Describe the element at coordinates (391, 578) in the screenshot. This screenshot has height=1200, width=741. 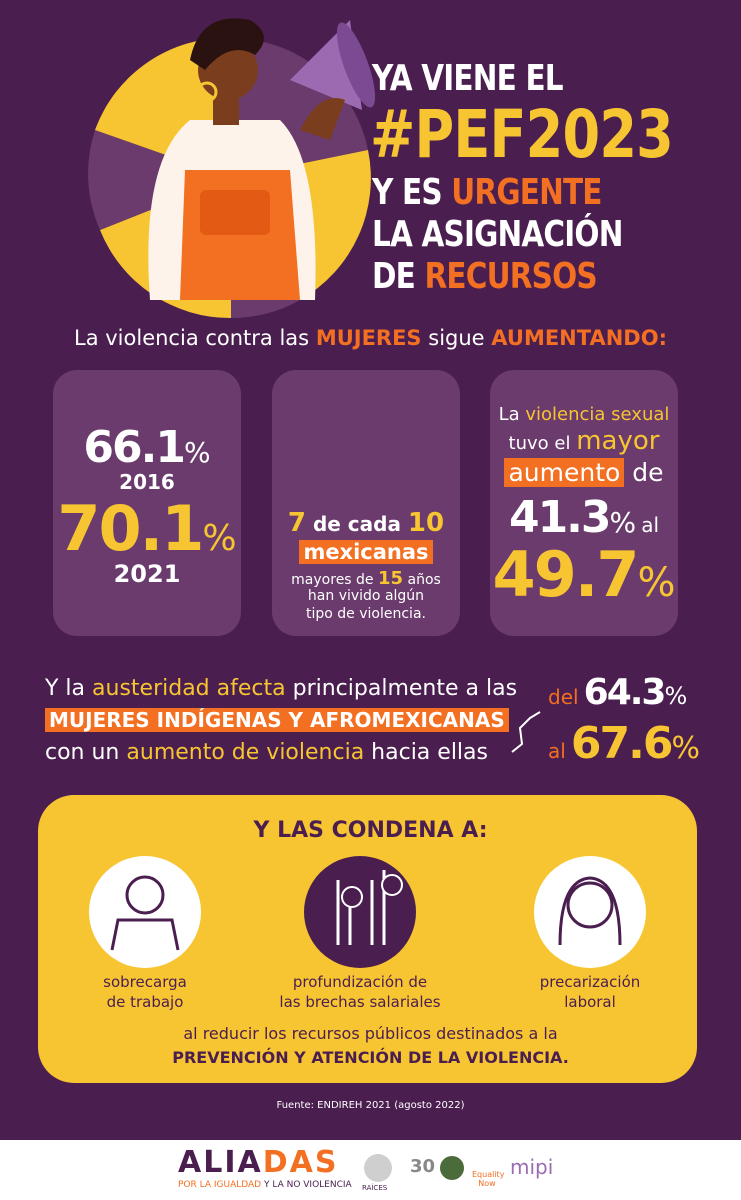
I see `stat-value: 15` at that location.